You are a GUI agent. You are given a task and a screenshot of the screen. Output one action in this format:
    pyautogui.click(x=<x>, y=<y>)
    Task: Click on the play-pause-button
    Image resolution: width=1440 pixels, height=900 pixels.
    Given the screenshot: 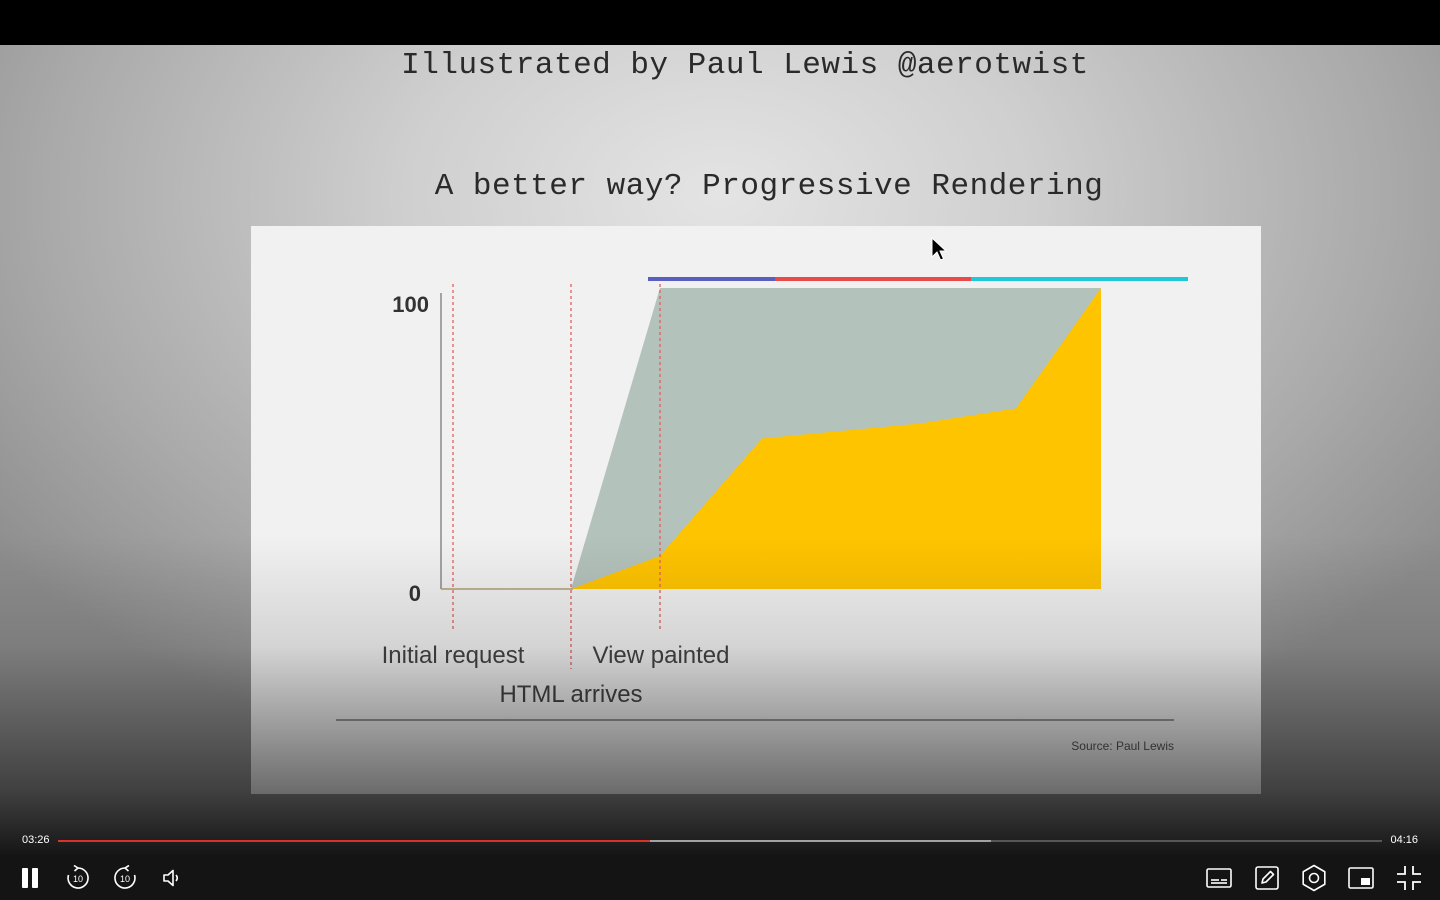 What is the action you would take?
    pyautogui.click(x=30, y=877)
    